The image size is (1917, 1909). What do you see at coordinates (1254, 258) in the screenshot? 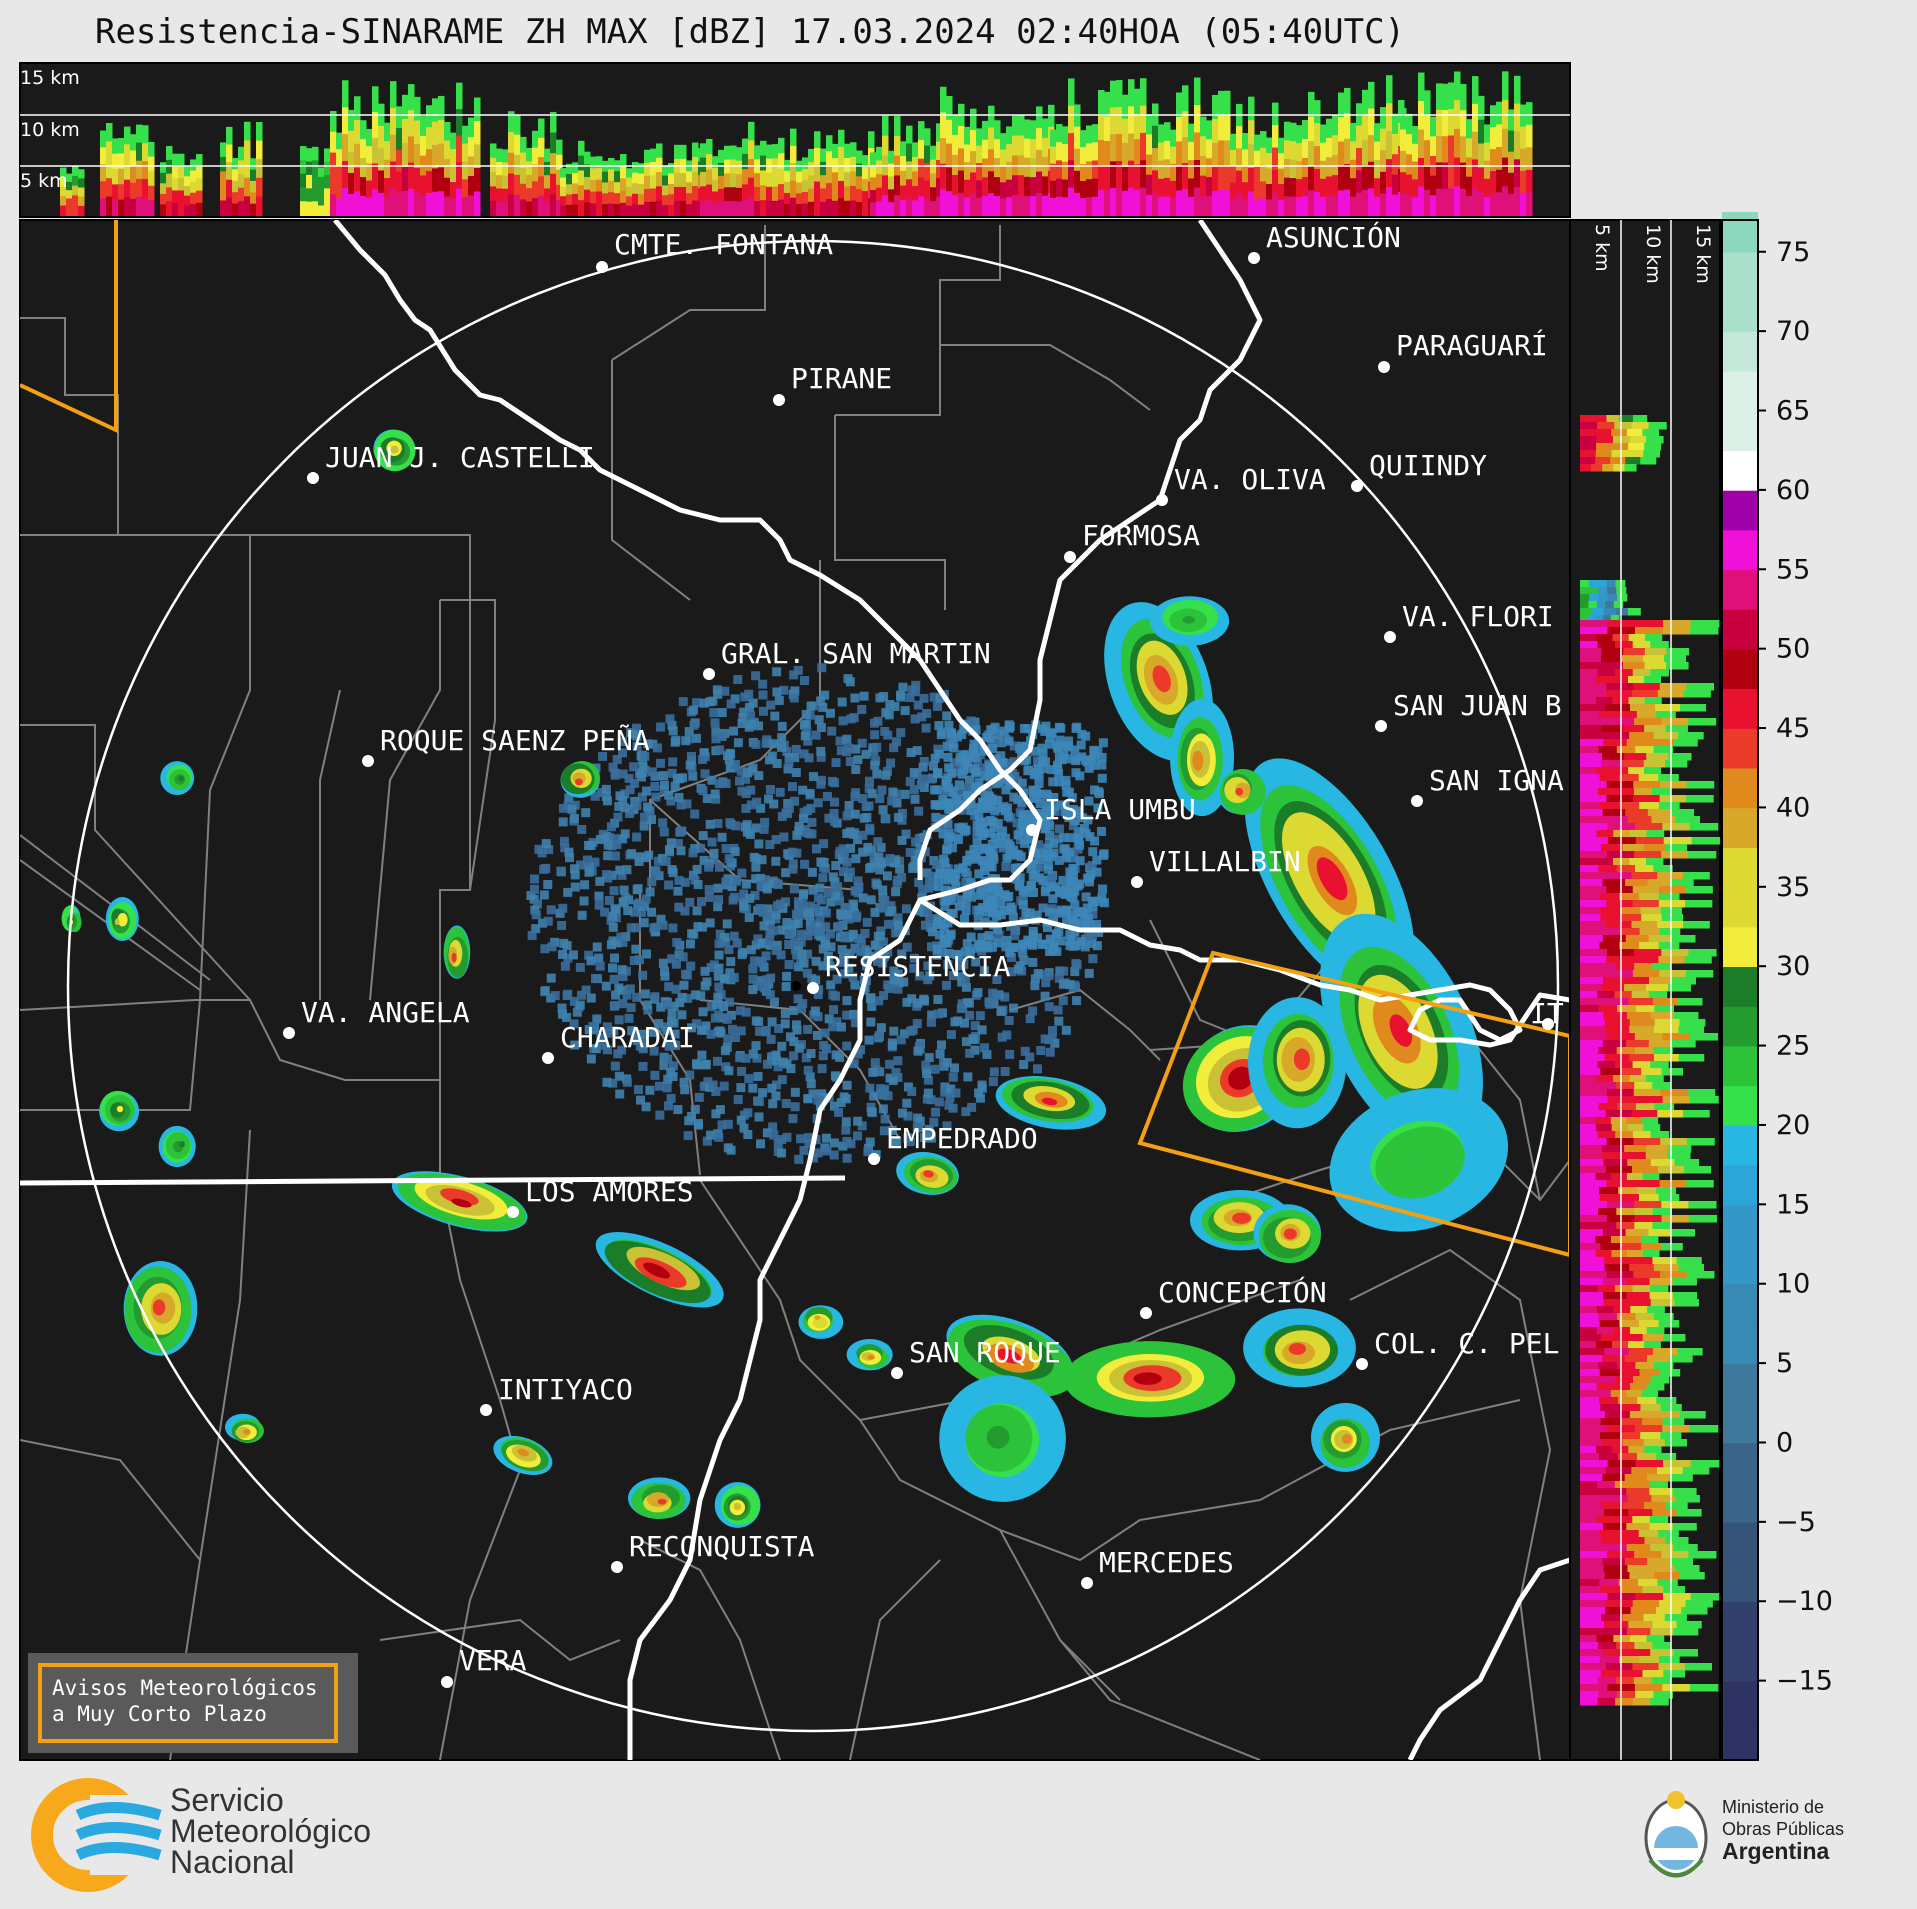
I see `city-dot-asuncion` at bounding box center [1254, 258].